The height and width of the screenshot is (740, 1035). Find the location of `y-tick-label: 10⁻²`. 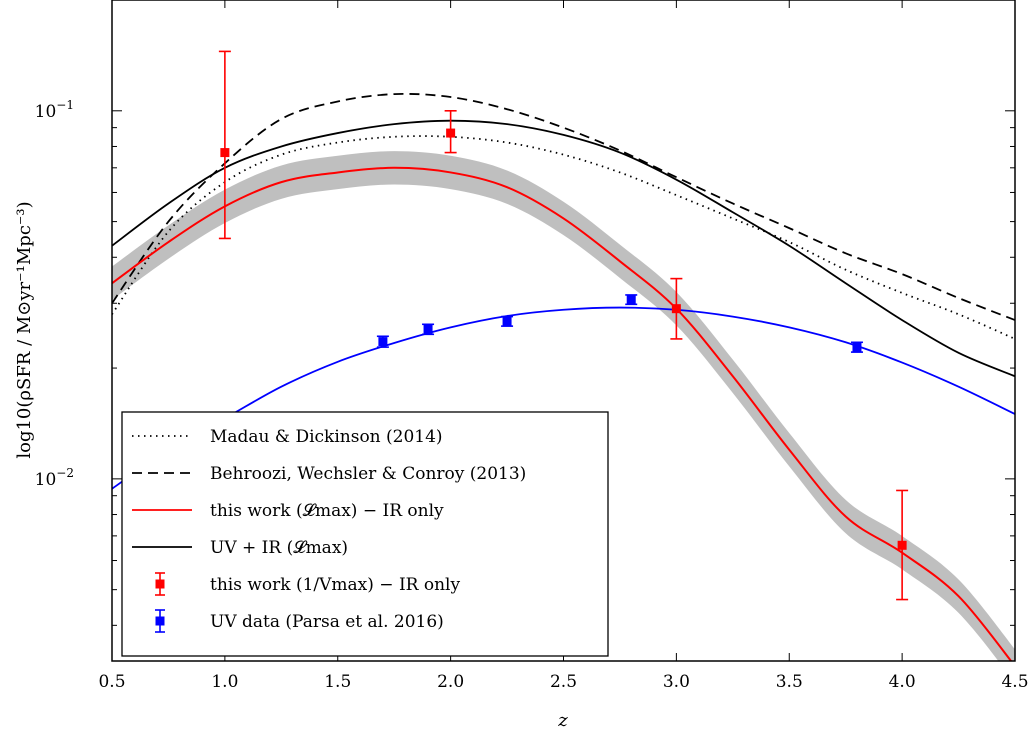

y-tick-label: 10⁻² is located at coordinates (54, 478).